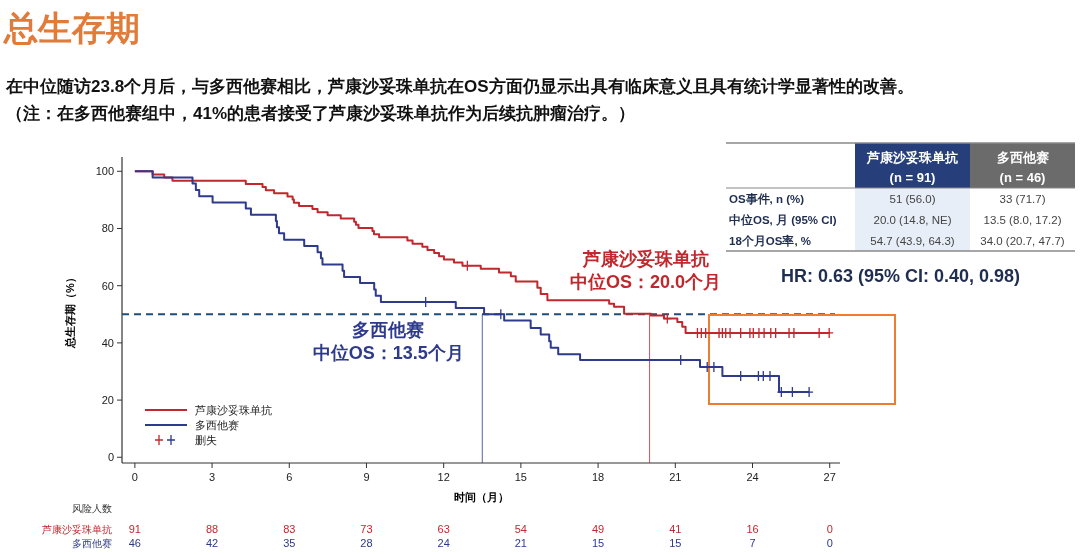 This screenshot has height=555, width=1080. I want to click on category-label: 多西他赛, so click(92, 543).